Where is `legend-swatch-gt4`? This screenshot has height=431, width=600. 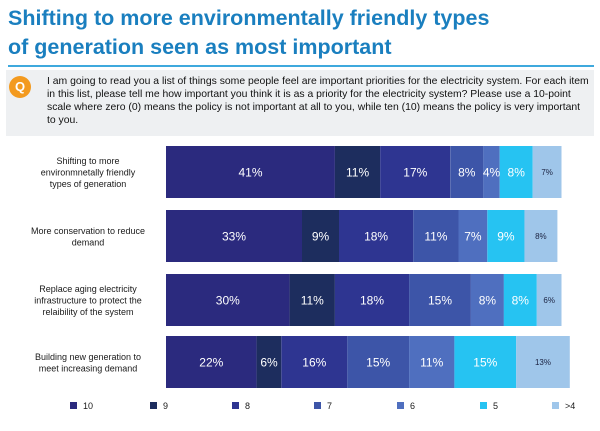
legend-swatch-gt4 is located at coordinates (555, 405).